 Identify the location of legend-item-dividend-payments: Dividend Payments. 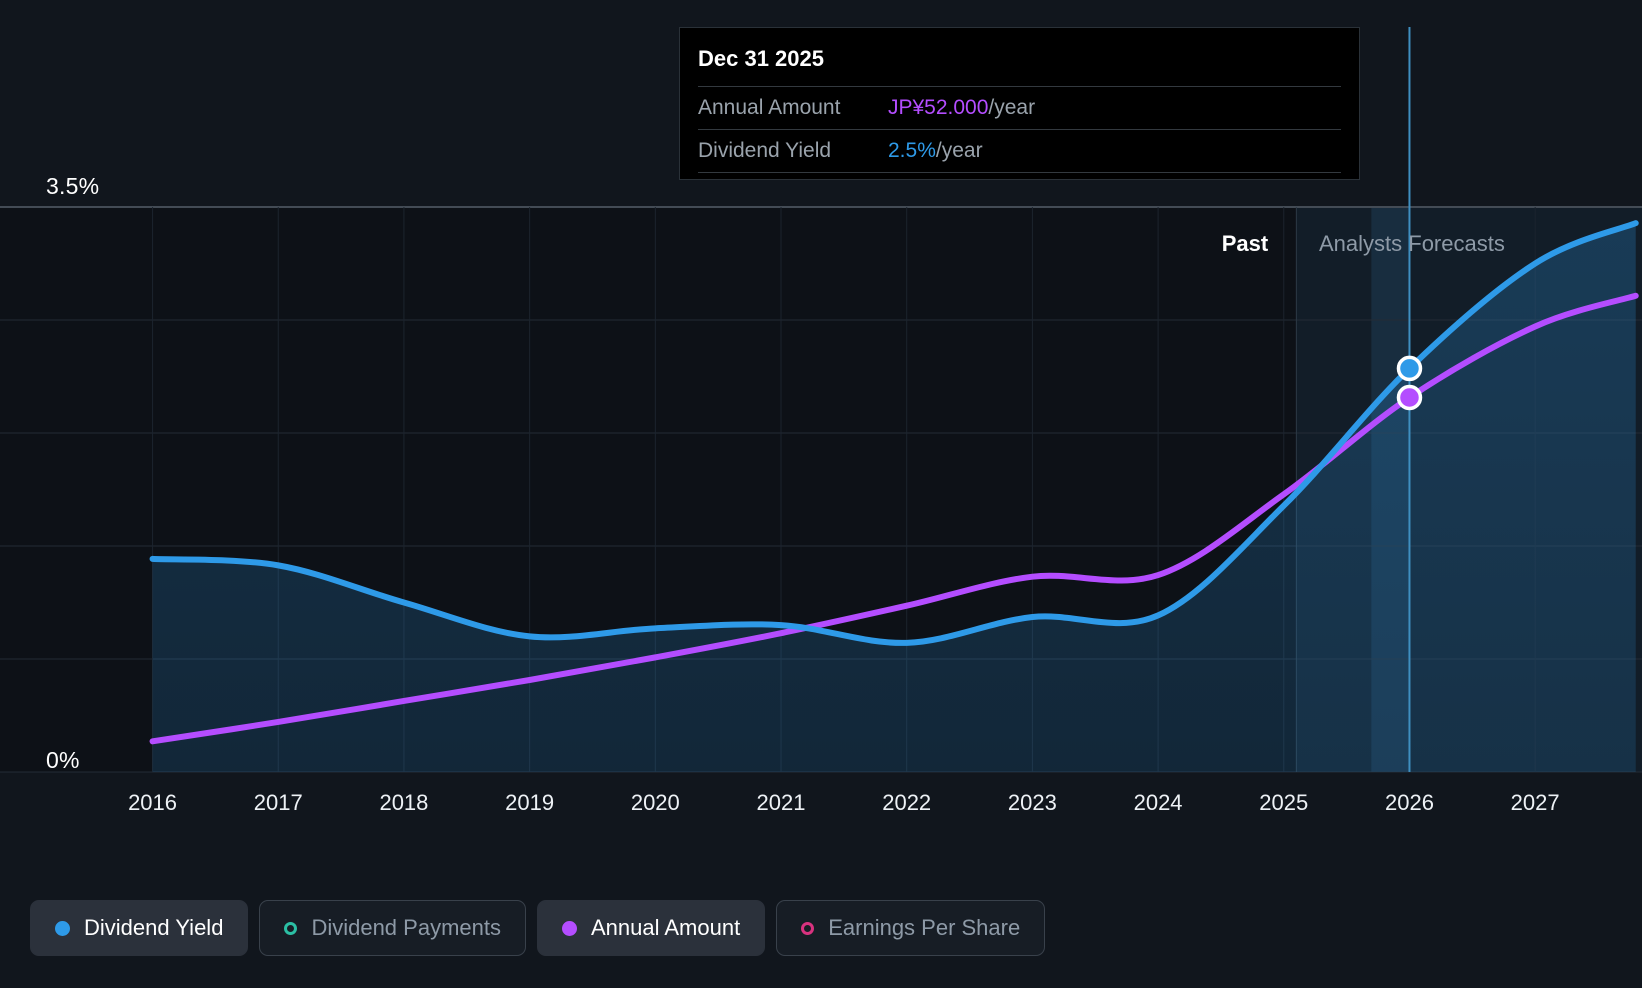
(392, 928).